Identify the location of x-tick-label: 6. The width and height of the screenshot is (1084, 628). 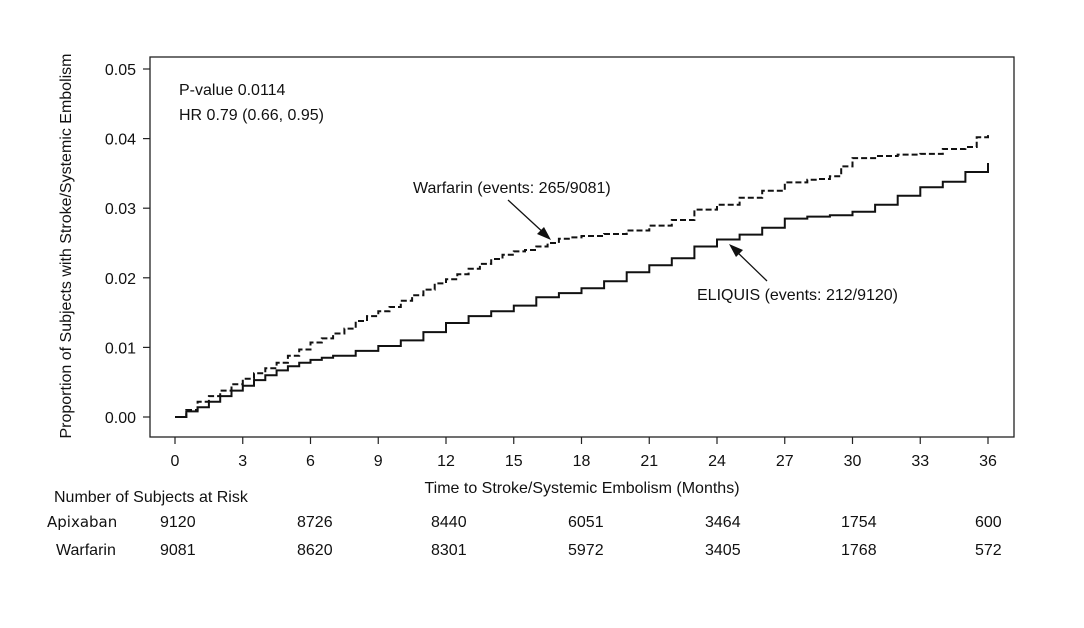
(310, 461).